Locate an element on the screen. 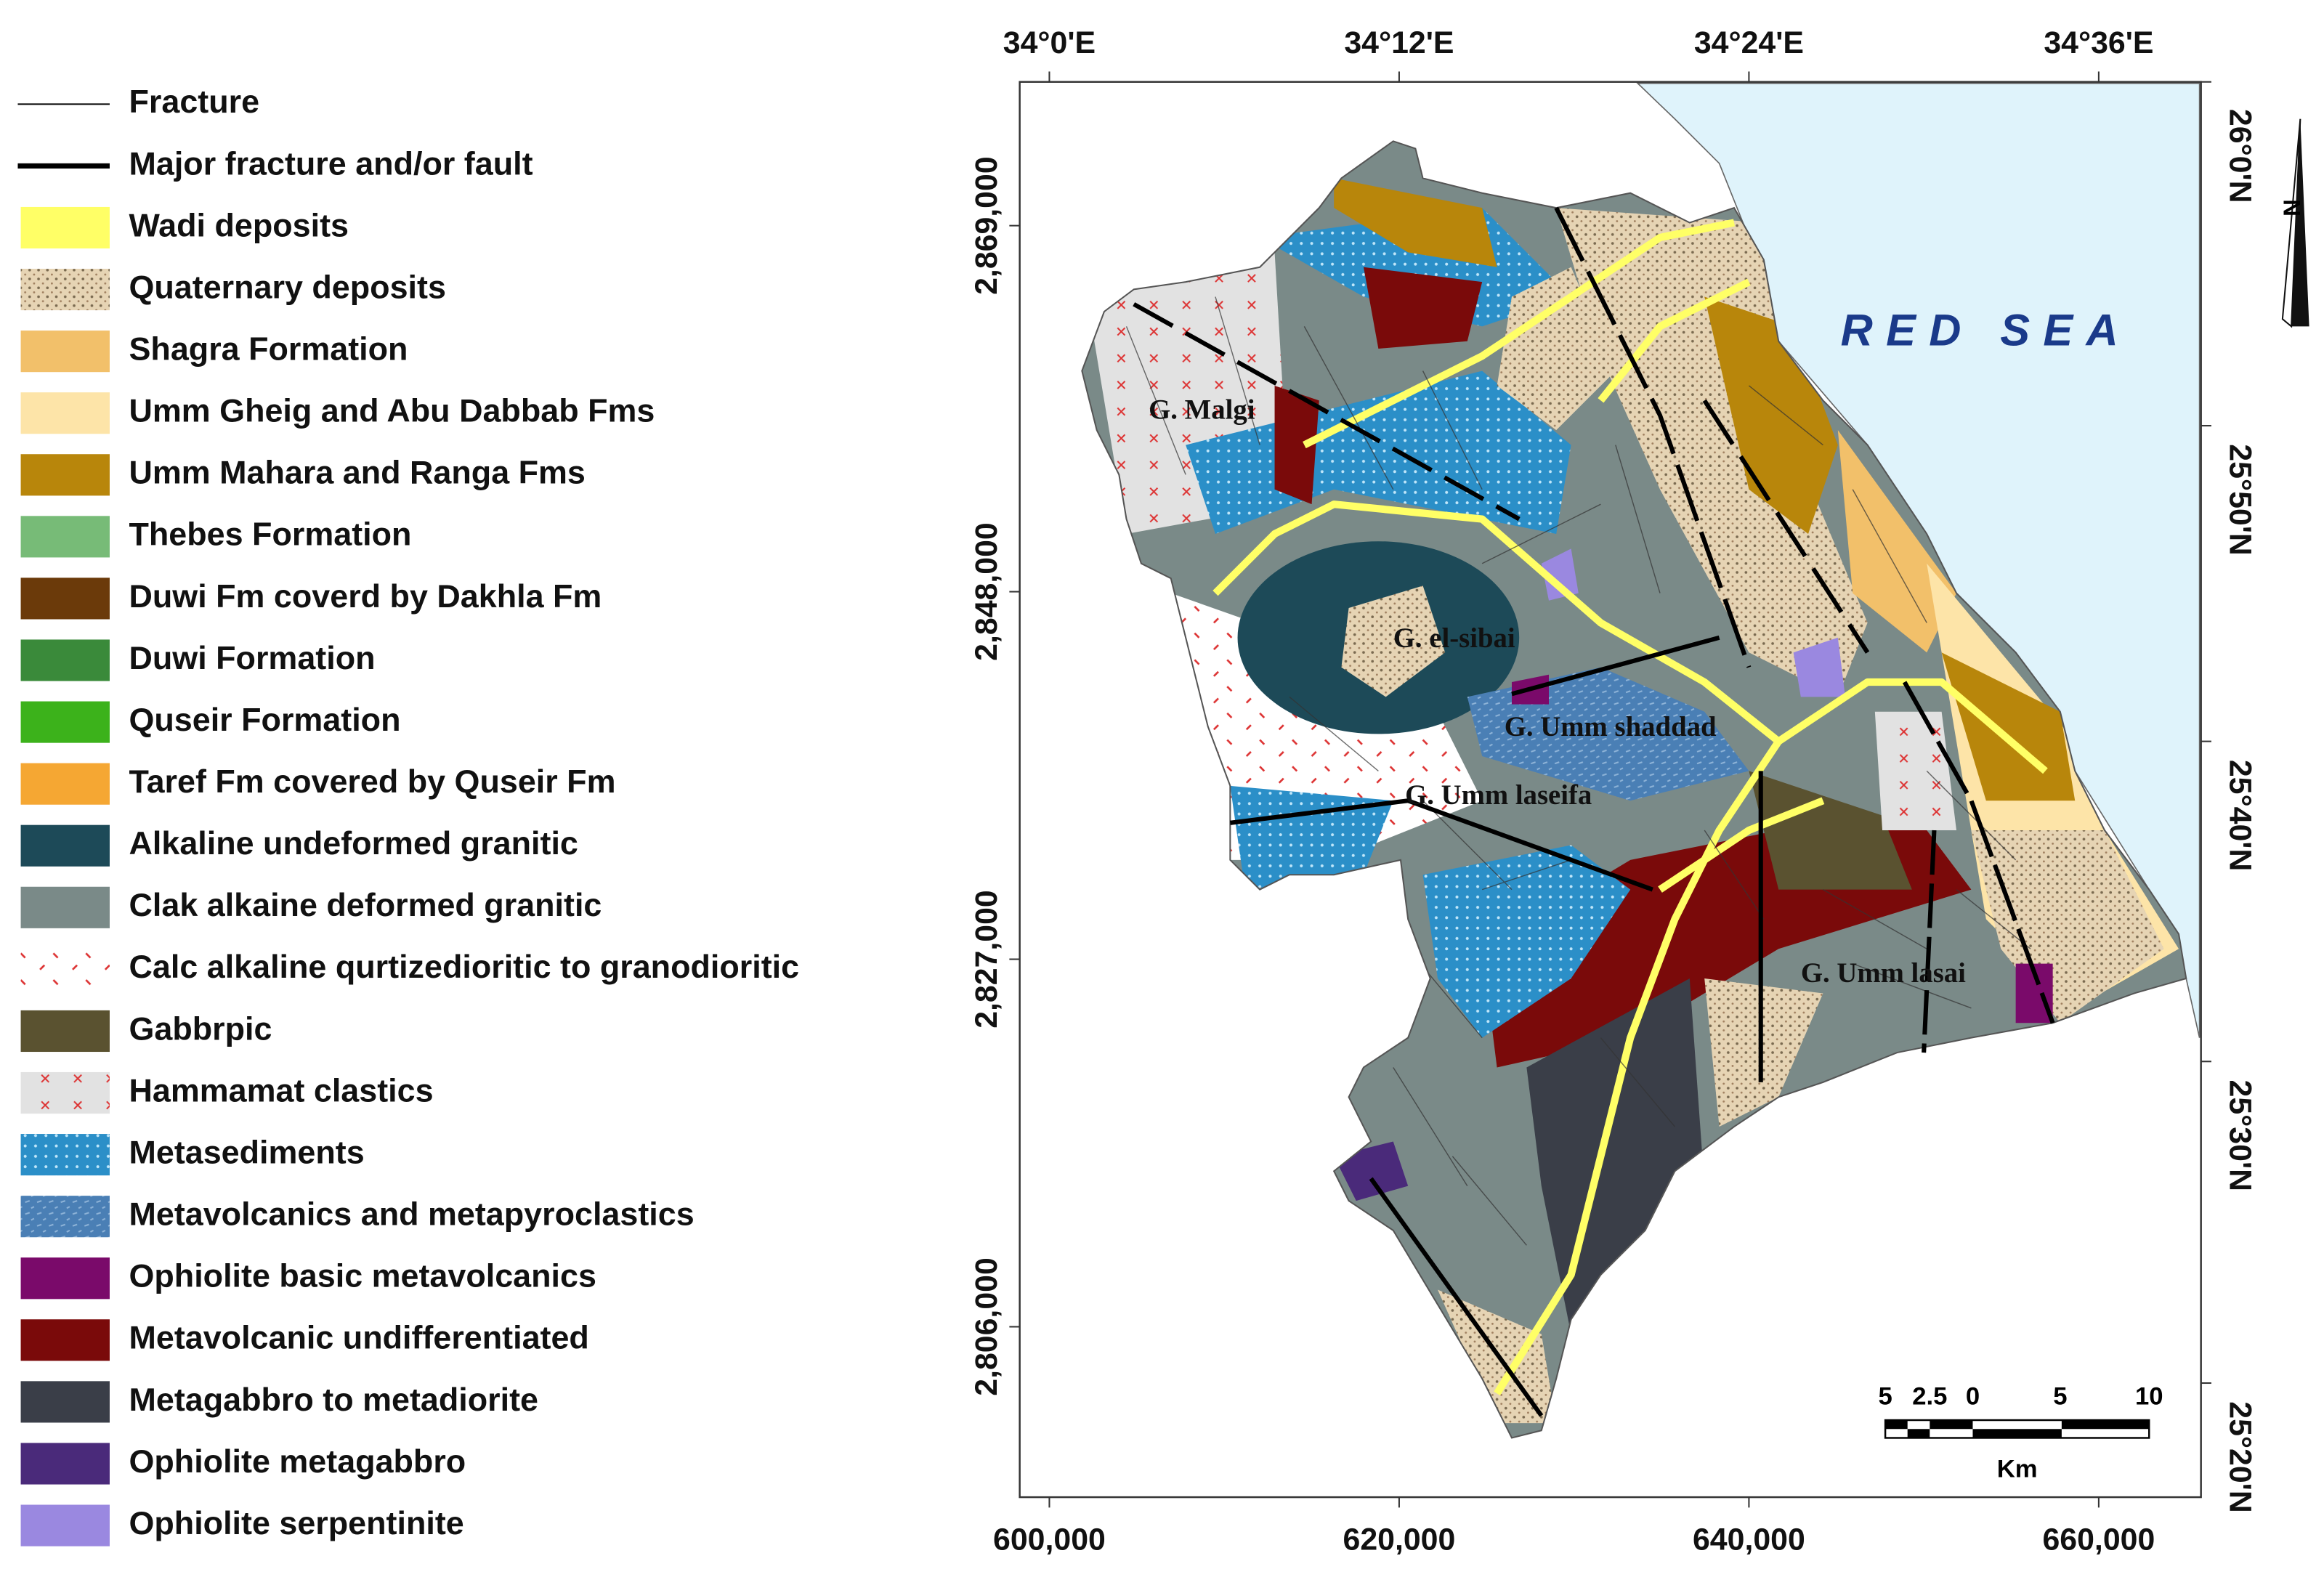 This screenshot has height=1585, width=2324. scale-label: 0 is located at coordinates (1973, 1397).